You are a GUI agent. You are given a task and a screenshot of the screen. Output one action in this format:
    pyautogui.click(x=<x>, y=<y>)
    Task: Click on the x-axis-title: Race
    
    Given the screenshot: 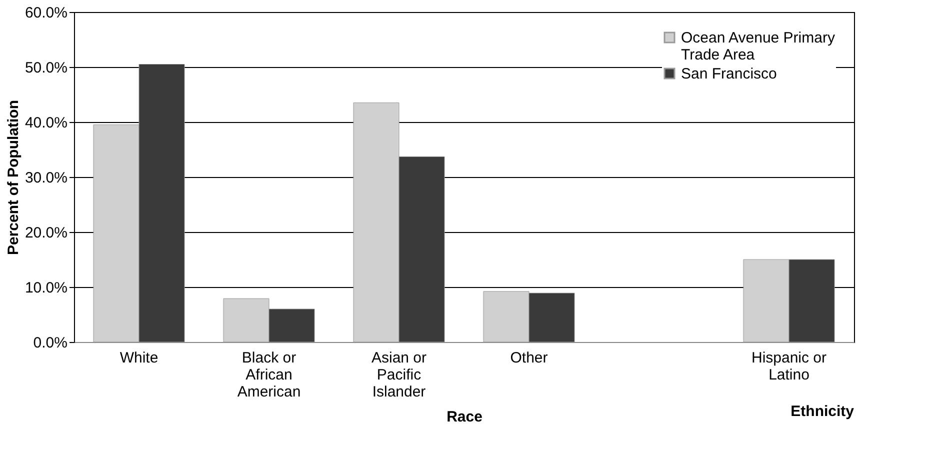 What is the action you would take?
    pyautogui.click(x=464, y=417)
    